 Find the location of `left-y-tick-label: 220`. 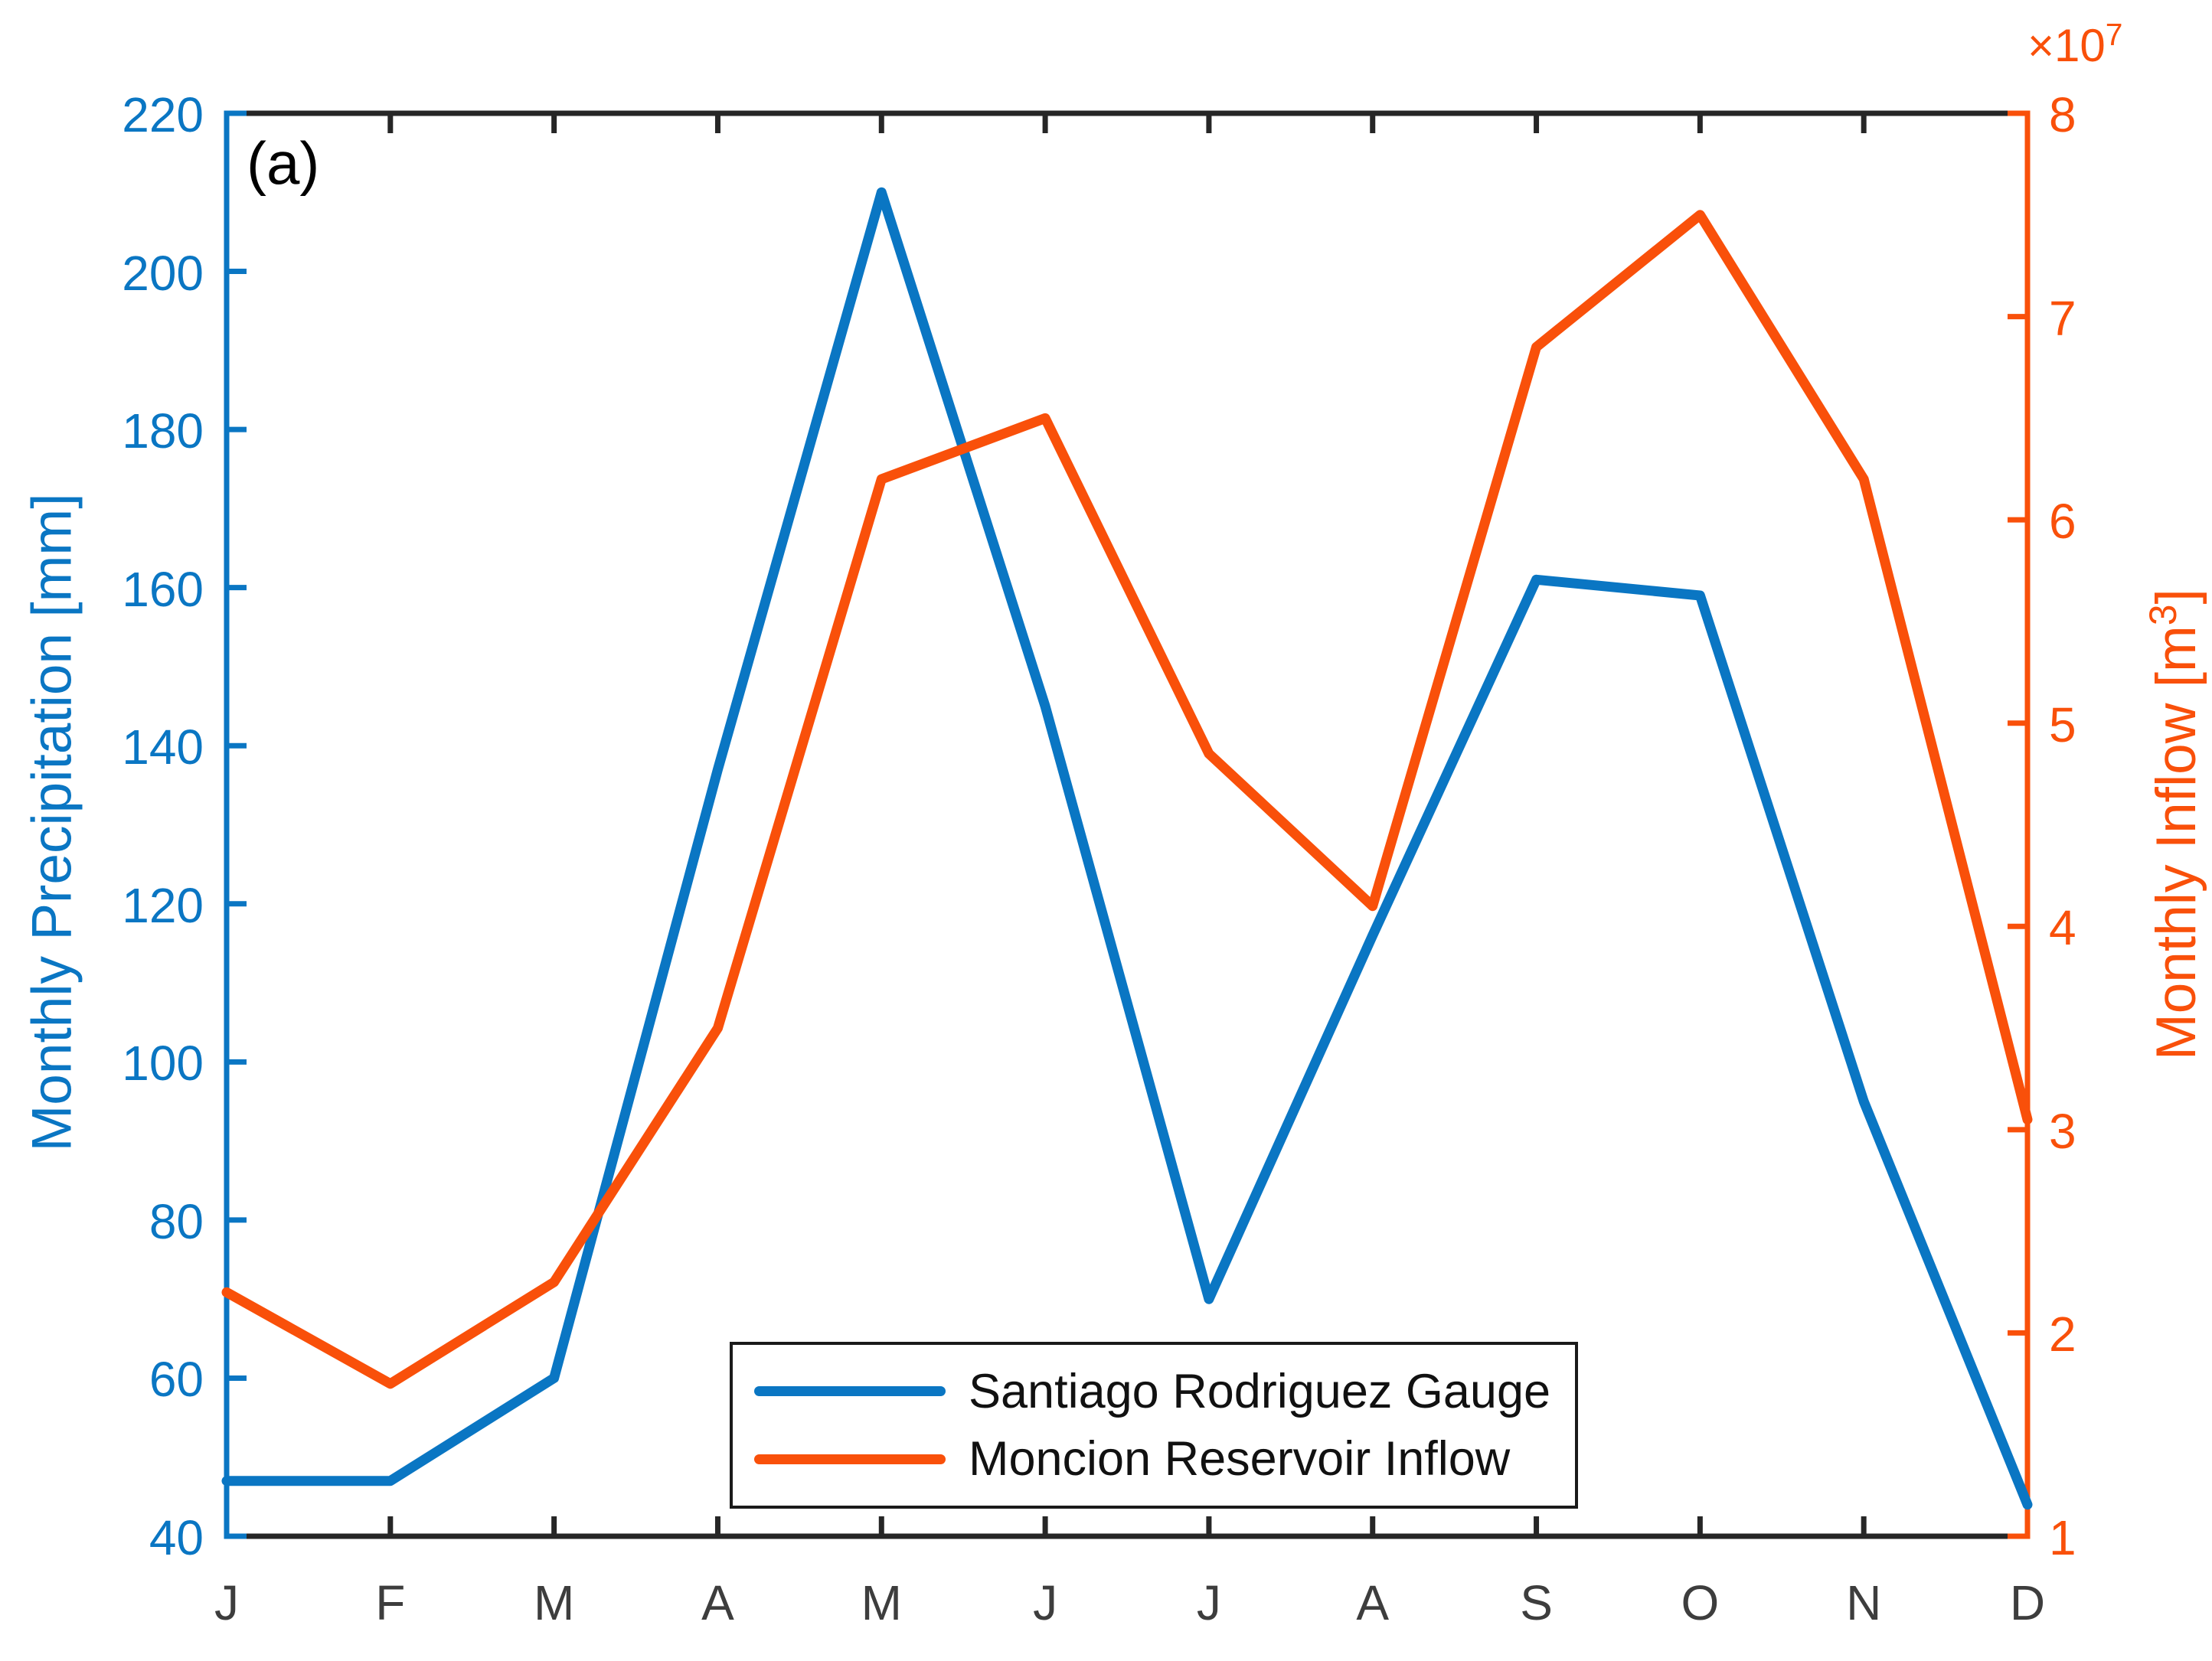

left-y-tick-label: 220 is located at coordinates (163, 114).